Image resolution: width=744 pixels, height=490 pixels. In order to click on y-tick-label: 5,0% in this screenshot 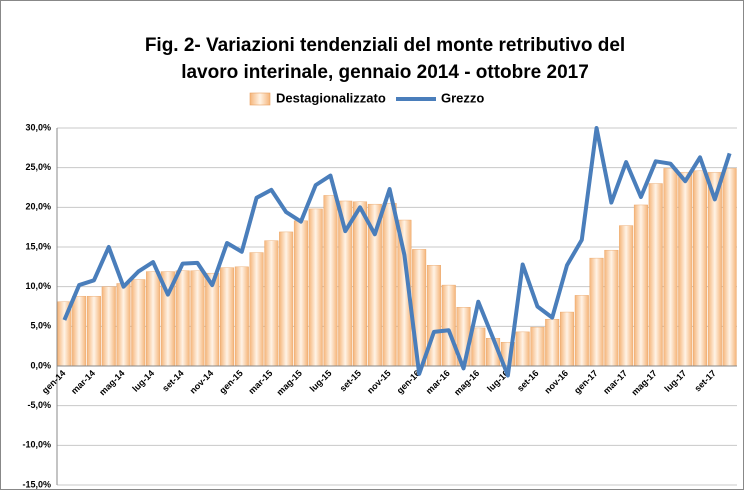, I will do `click(40, 326)`.